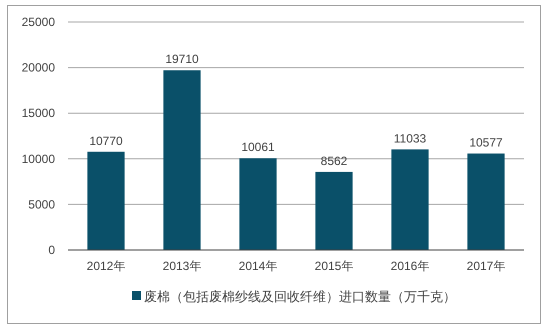  I want to click on legend: 废棉（包括废棉纱线及回收纤维）进口数量（万千克）, so click(294, 296).